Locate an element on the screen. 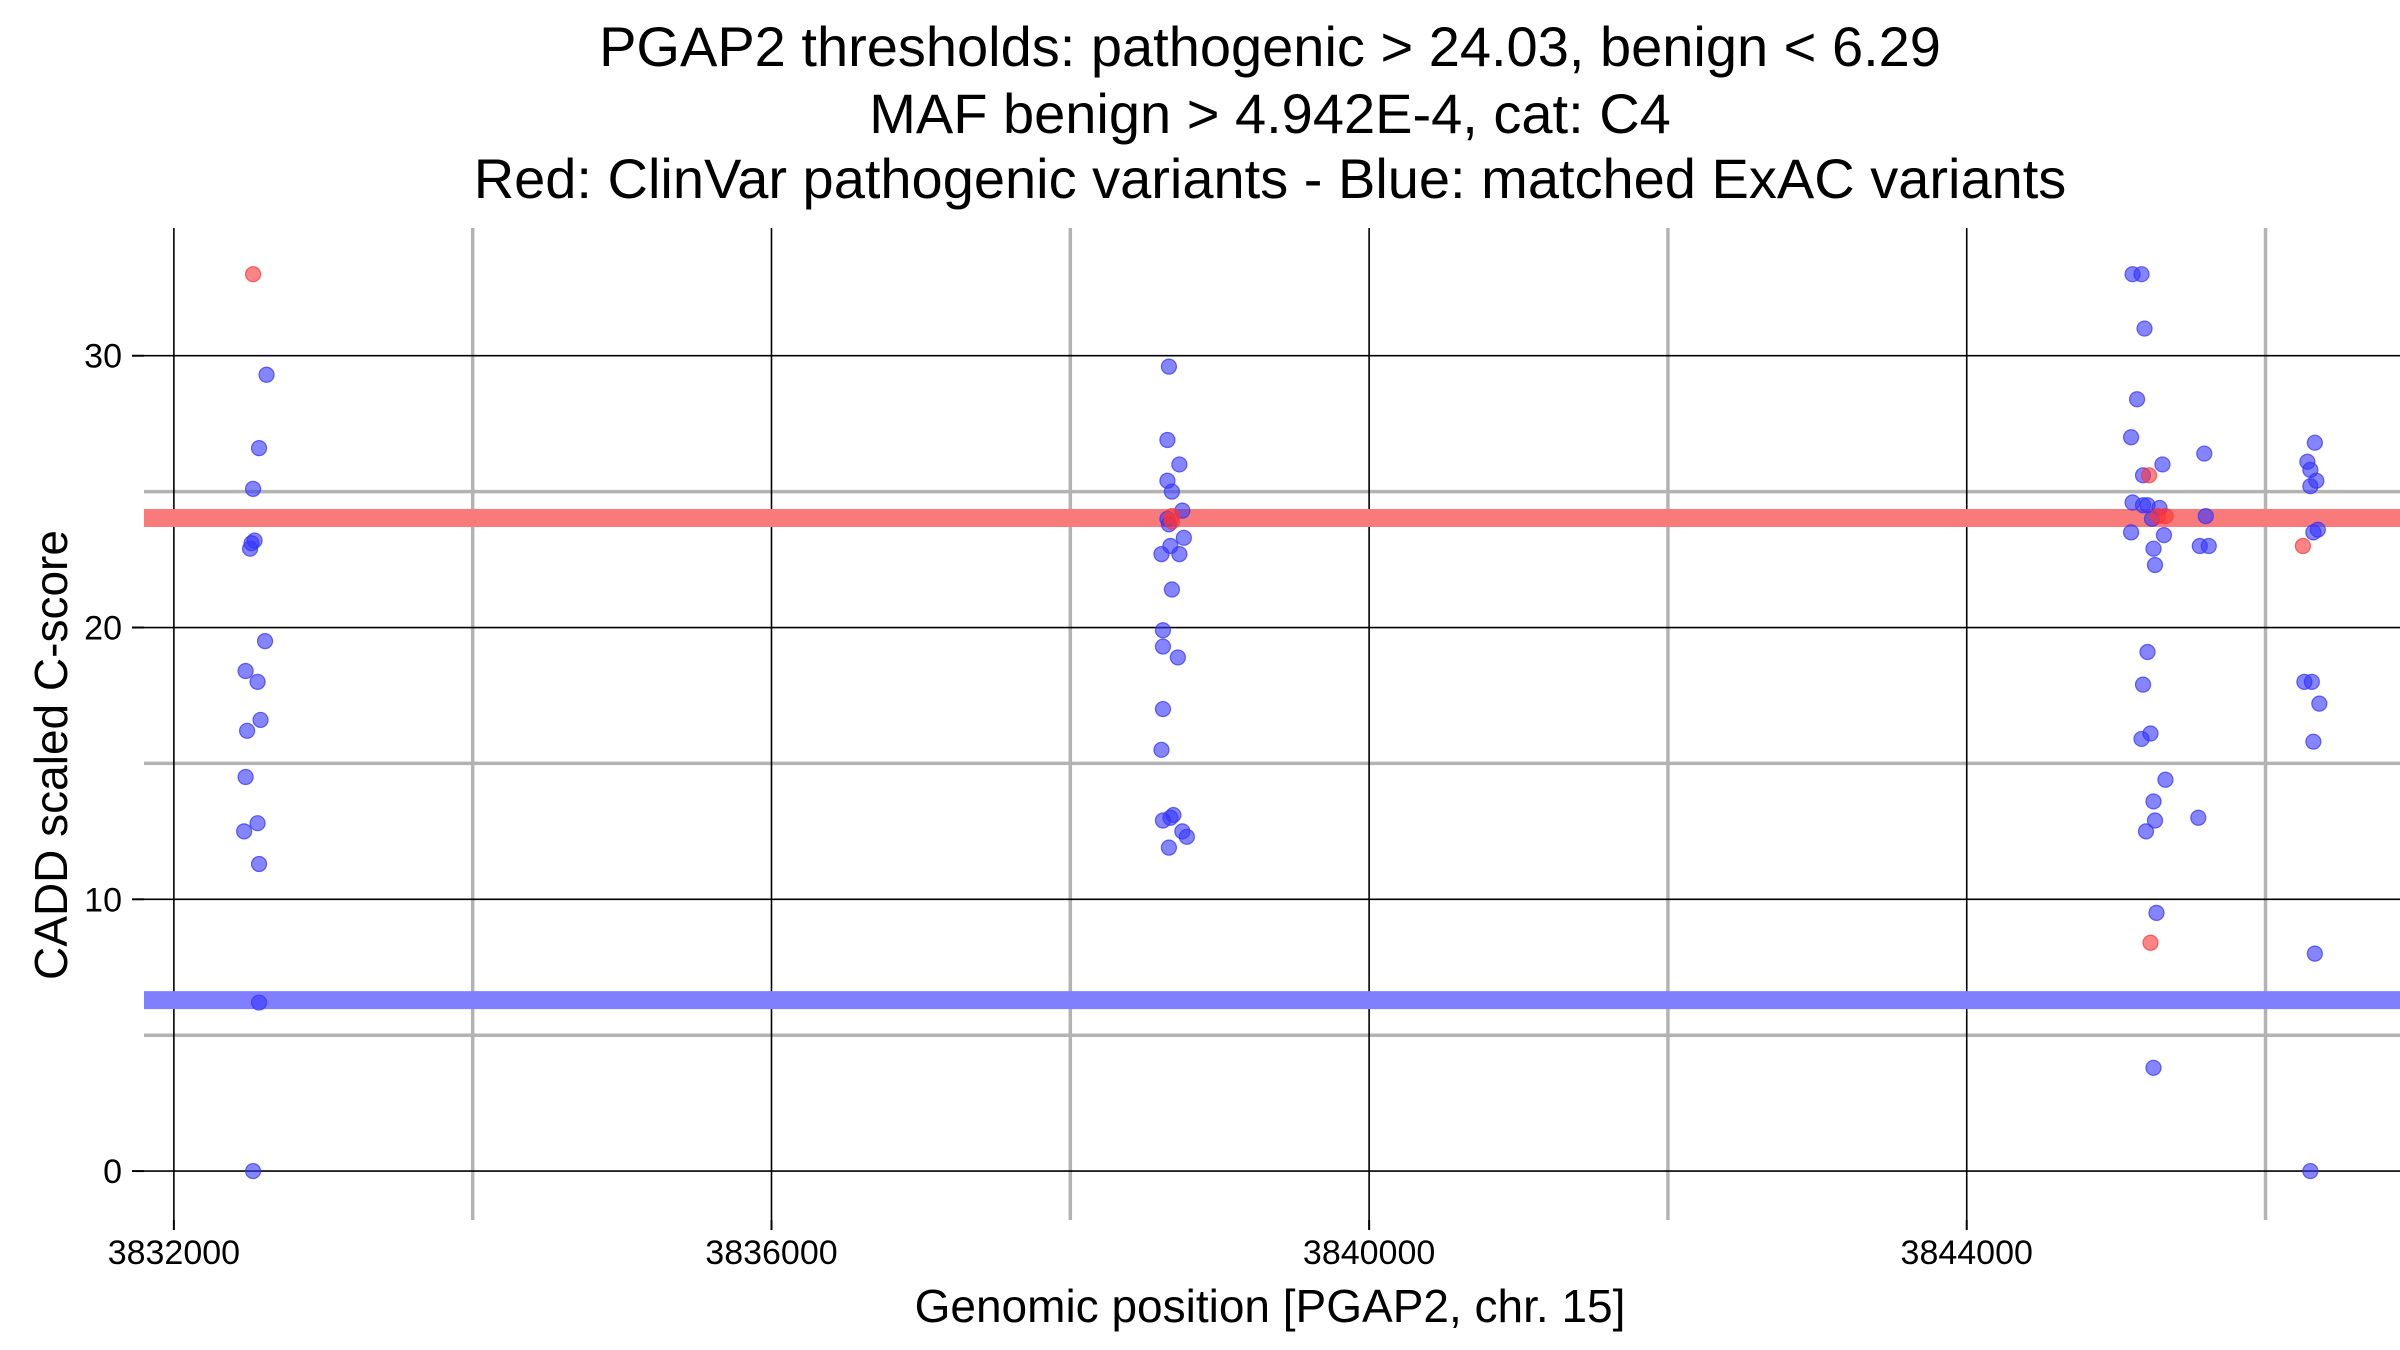 Image resolution: width=2400 pixels, height=1350 pixels. y-tick-label: 20 is located at coordinates (103, 629).